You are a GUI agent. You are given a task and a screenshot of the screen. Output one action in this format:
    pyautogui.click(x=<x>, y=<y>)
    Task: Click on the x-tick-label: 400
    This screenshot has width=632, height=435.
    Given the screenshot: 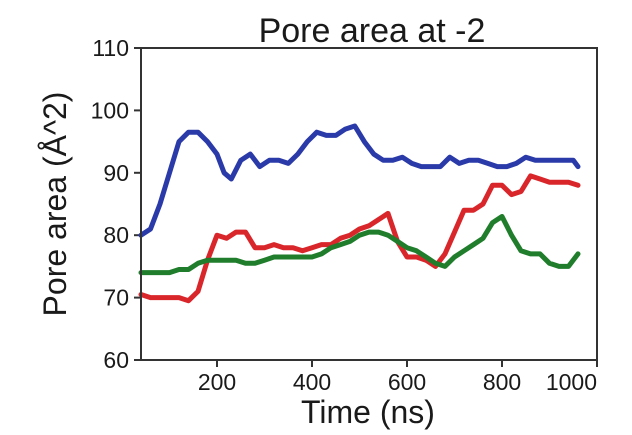 What is the action you would take?
    pyautogui.click(x=312, y=382)
    